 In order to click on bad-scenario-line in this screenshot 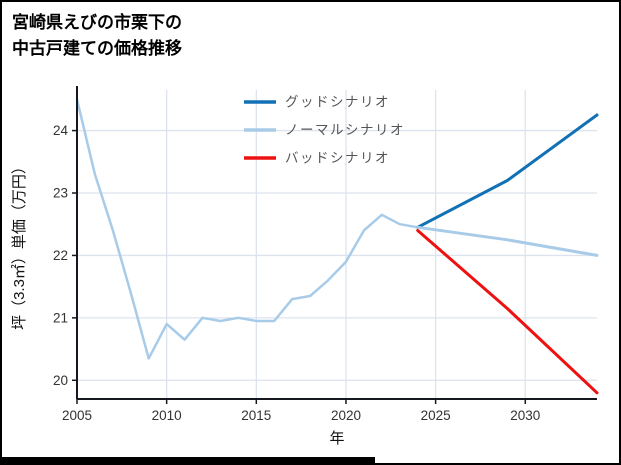, I will do `click(507, 312)`.